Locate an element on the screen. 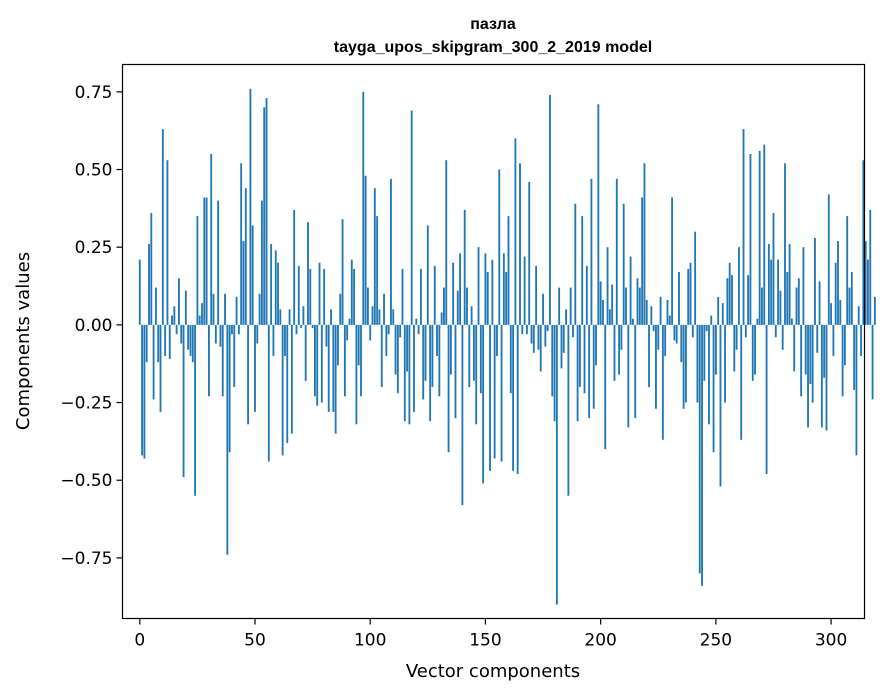  y-tick-label: −0.50 is located at coordinates (86, 481).